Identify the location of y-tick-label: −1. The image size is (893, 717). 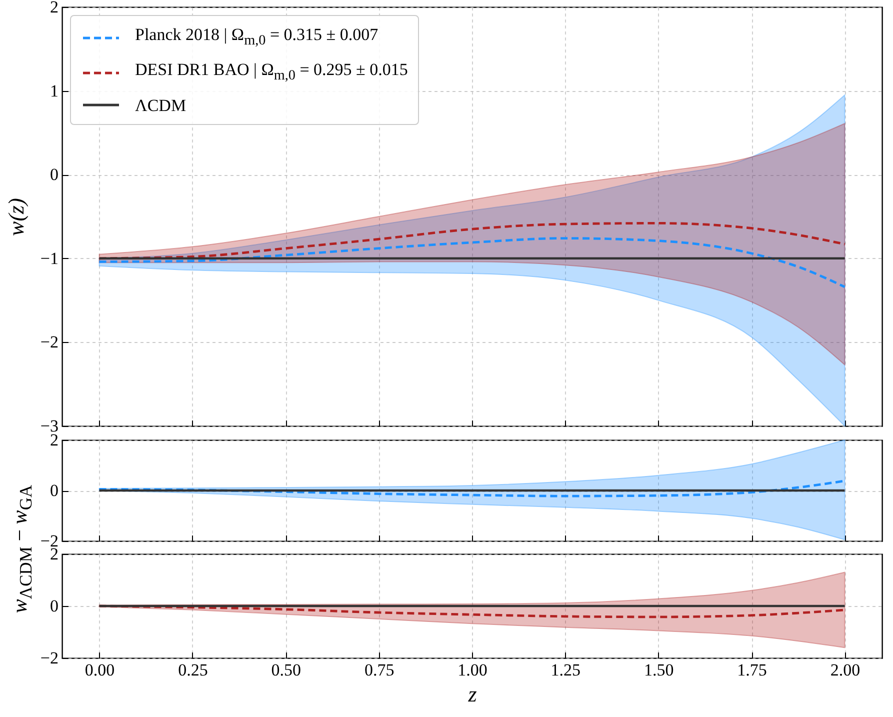
(49, 258).